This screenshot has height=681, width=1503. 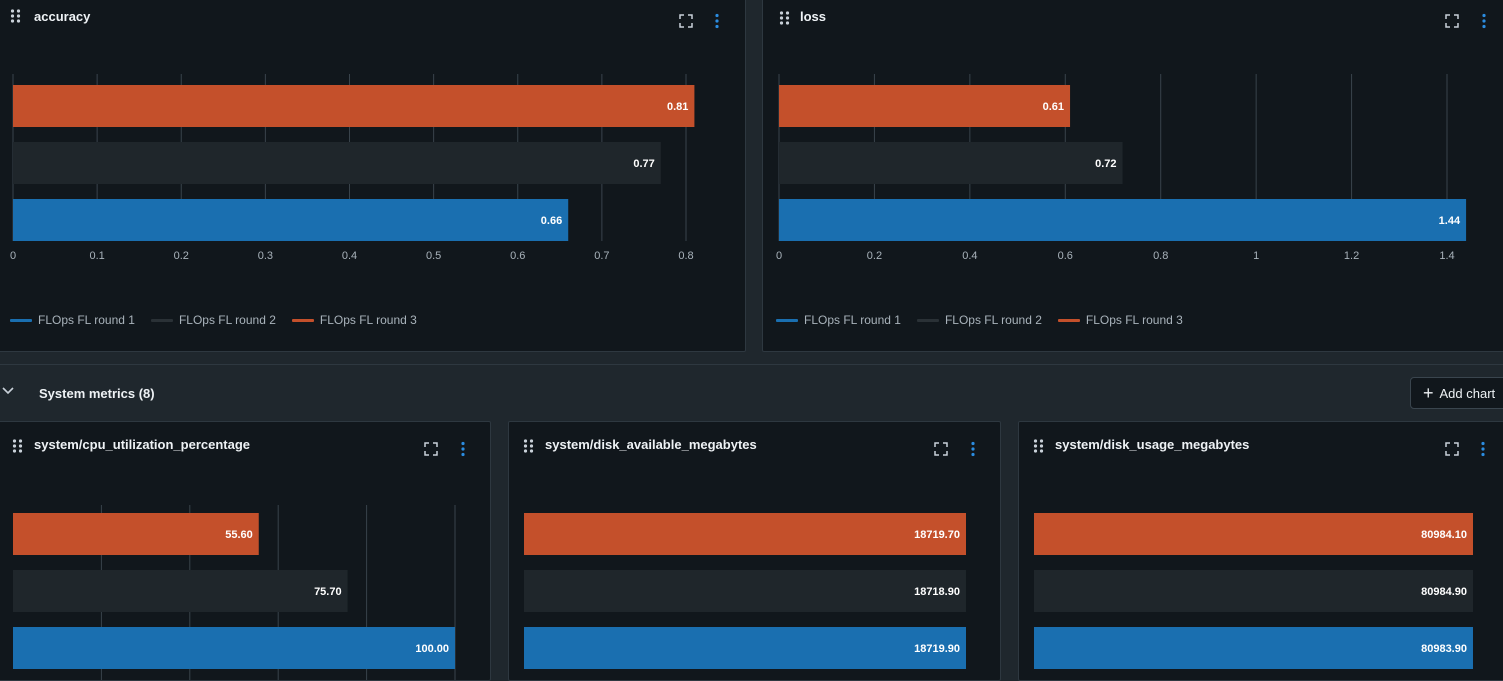 What do you see at coordinates (1444, 649) in the screenshot?
I see `bar-value-label: 80983.90` at bounding box center [1444, 649].